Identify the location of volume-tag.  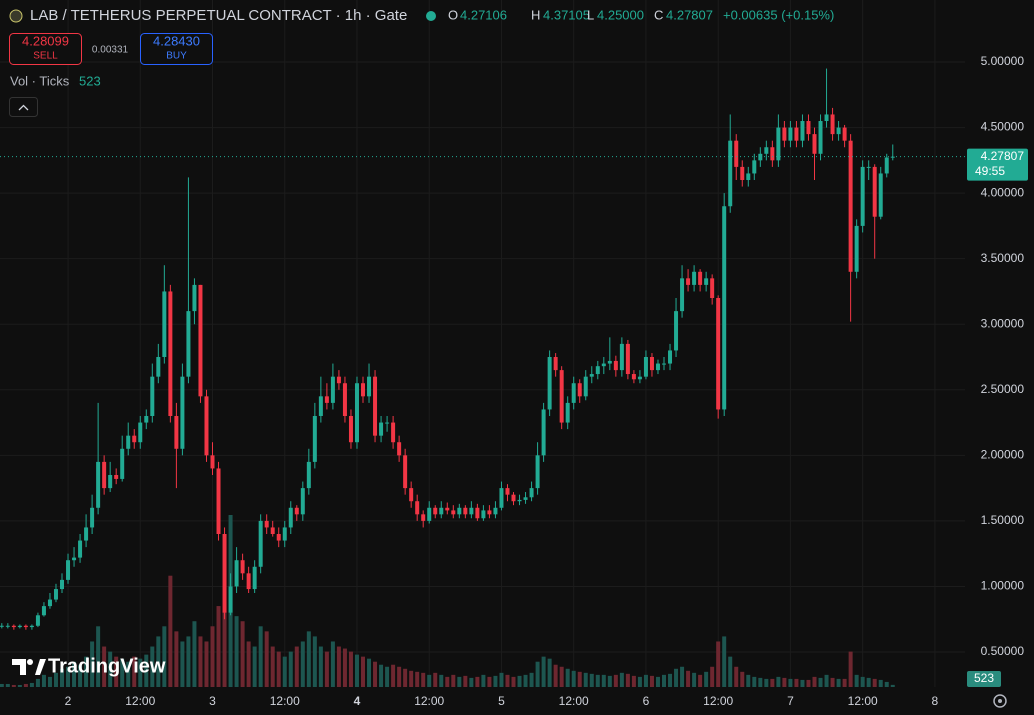
(984, 679).